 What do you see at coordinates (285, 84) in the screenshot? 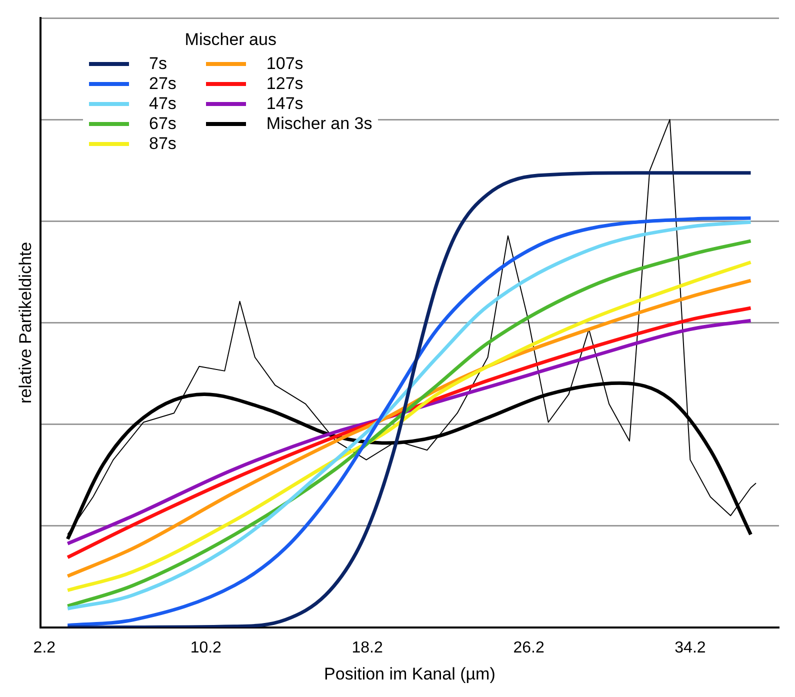
I see `legend-label: 127s` at bounding box center [285, 84].